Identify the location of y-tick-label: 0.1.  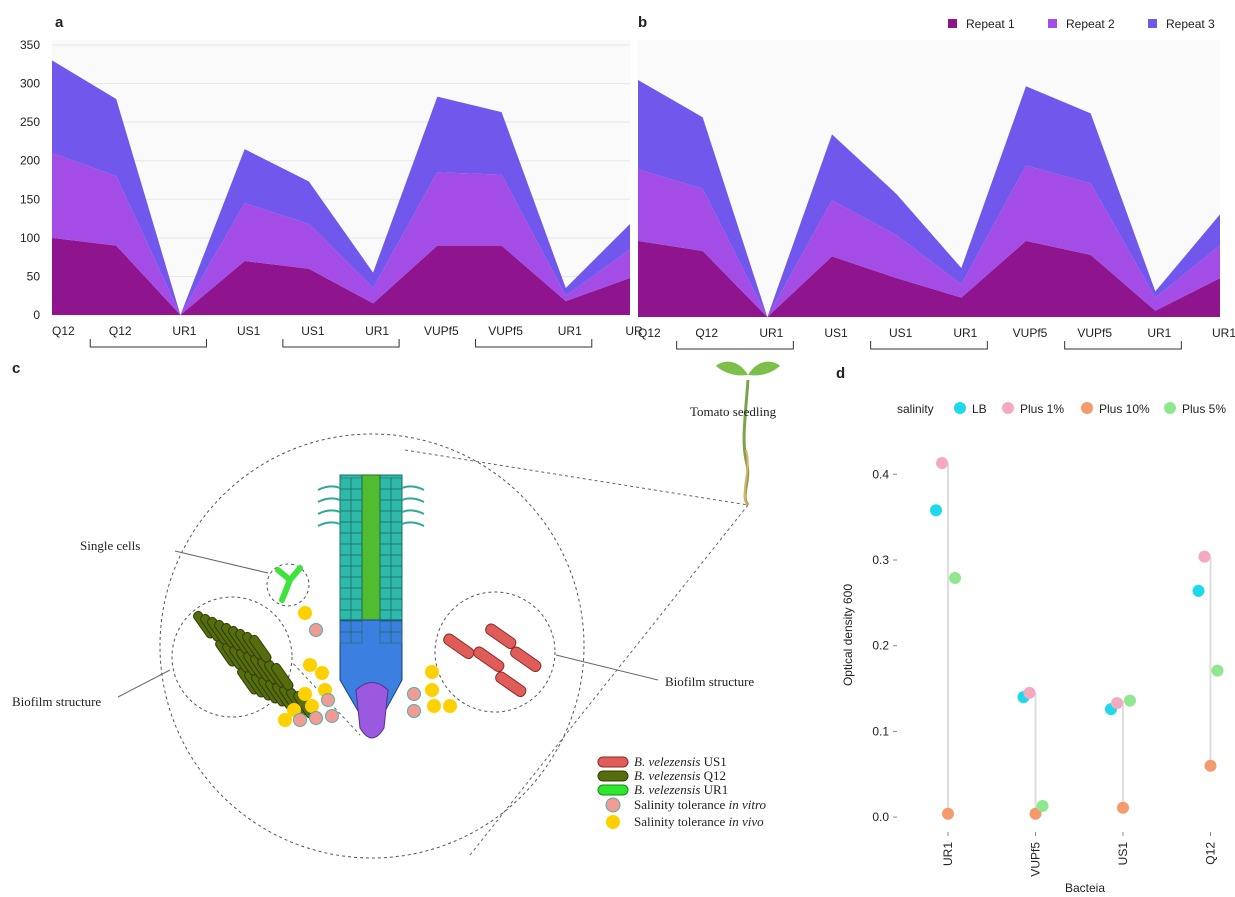
(880, 731).